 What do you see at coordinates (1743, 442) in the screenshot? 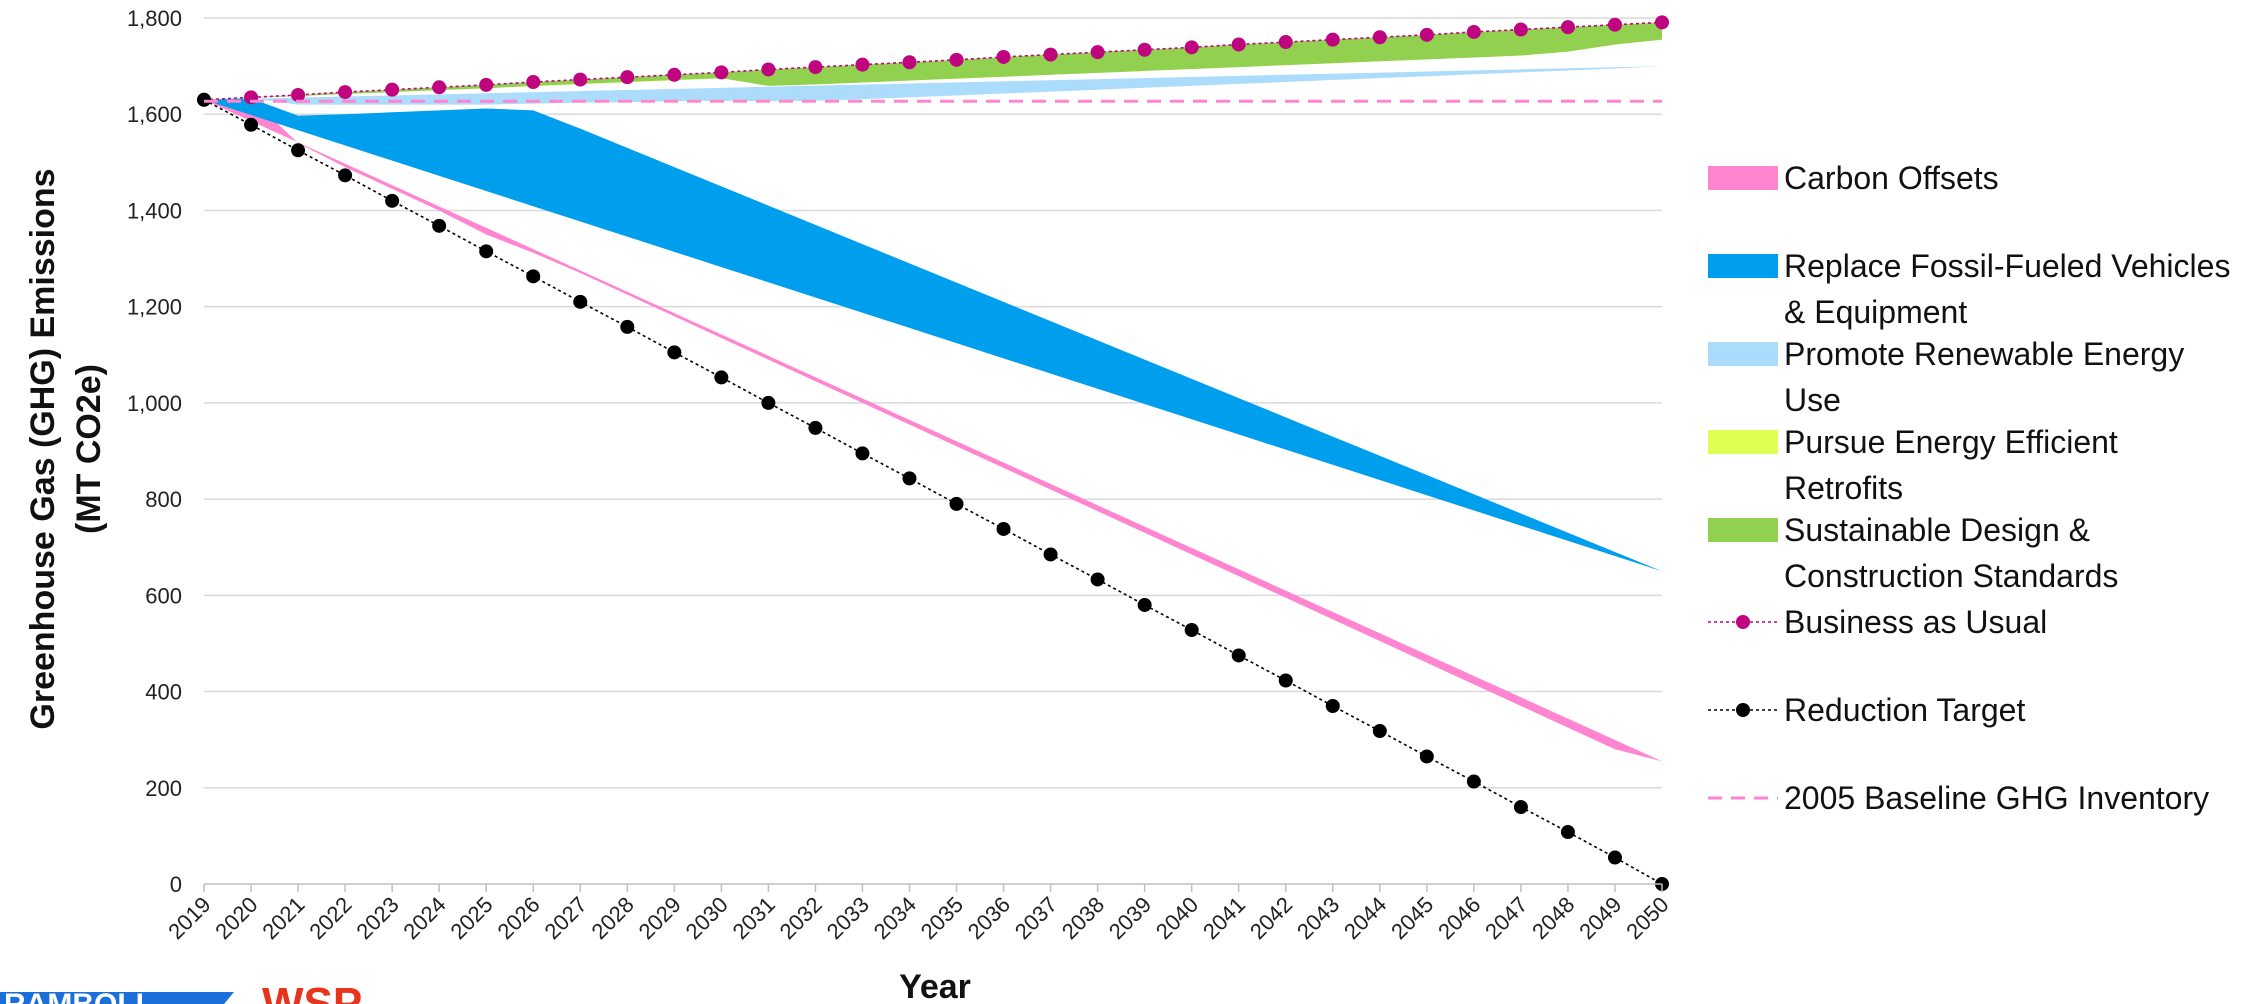
I see `legend-swatch-pursue-energy-efficient-retrofits` at bounding box center [1743, 442].